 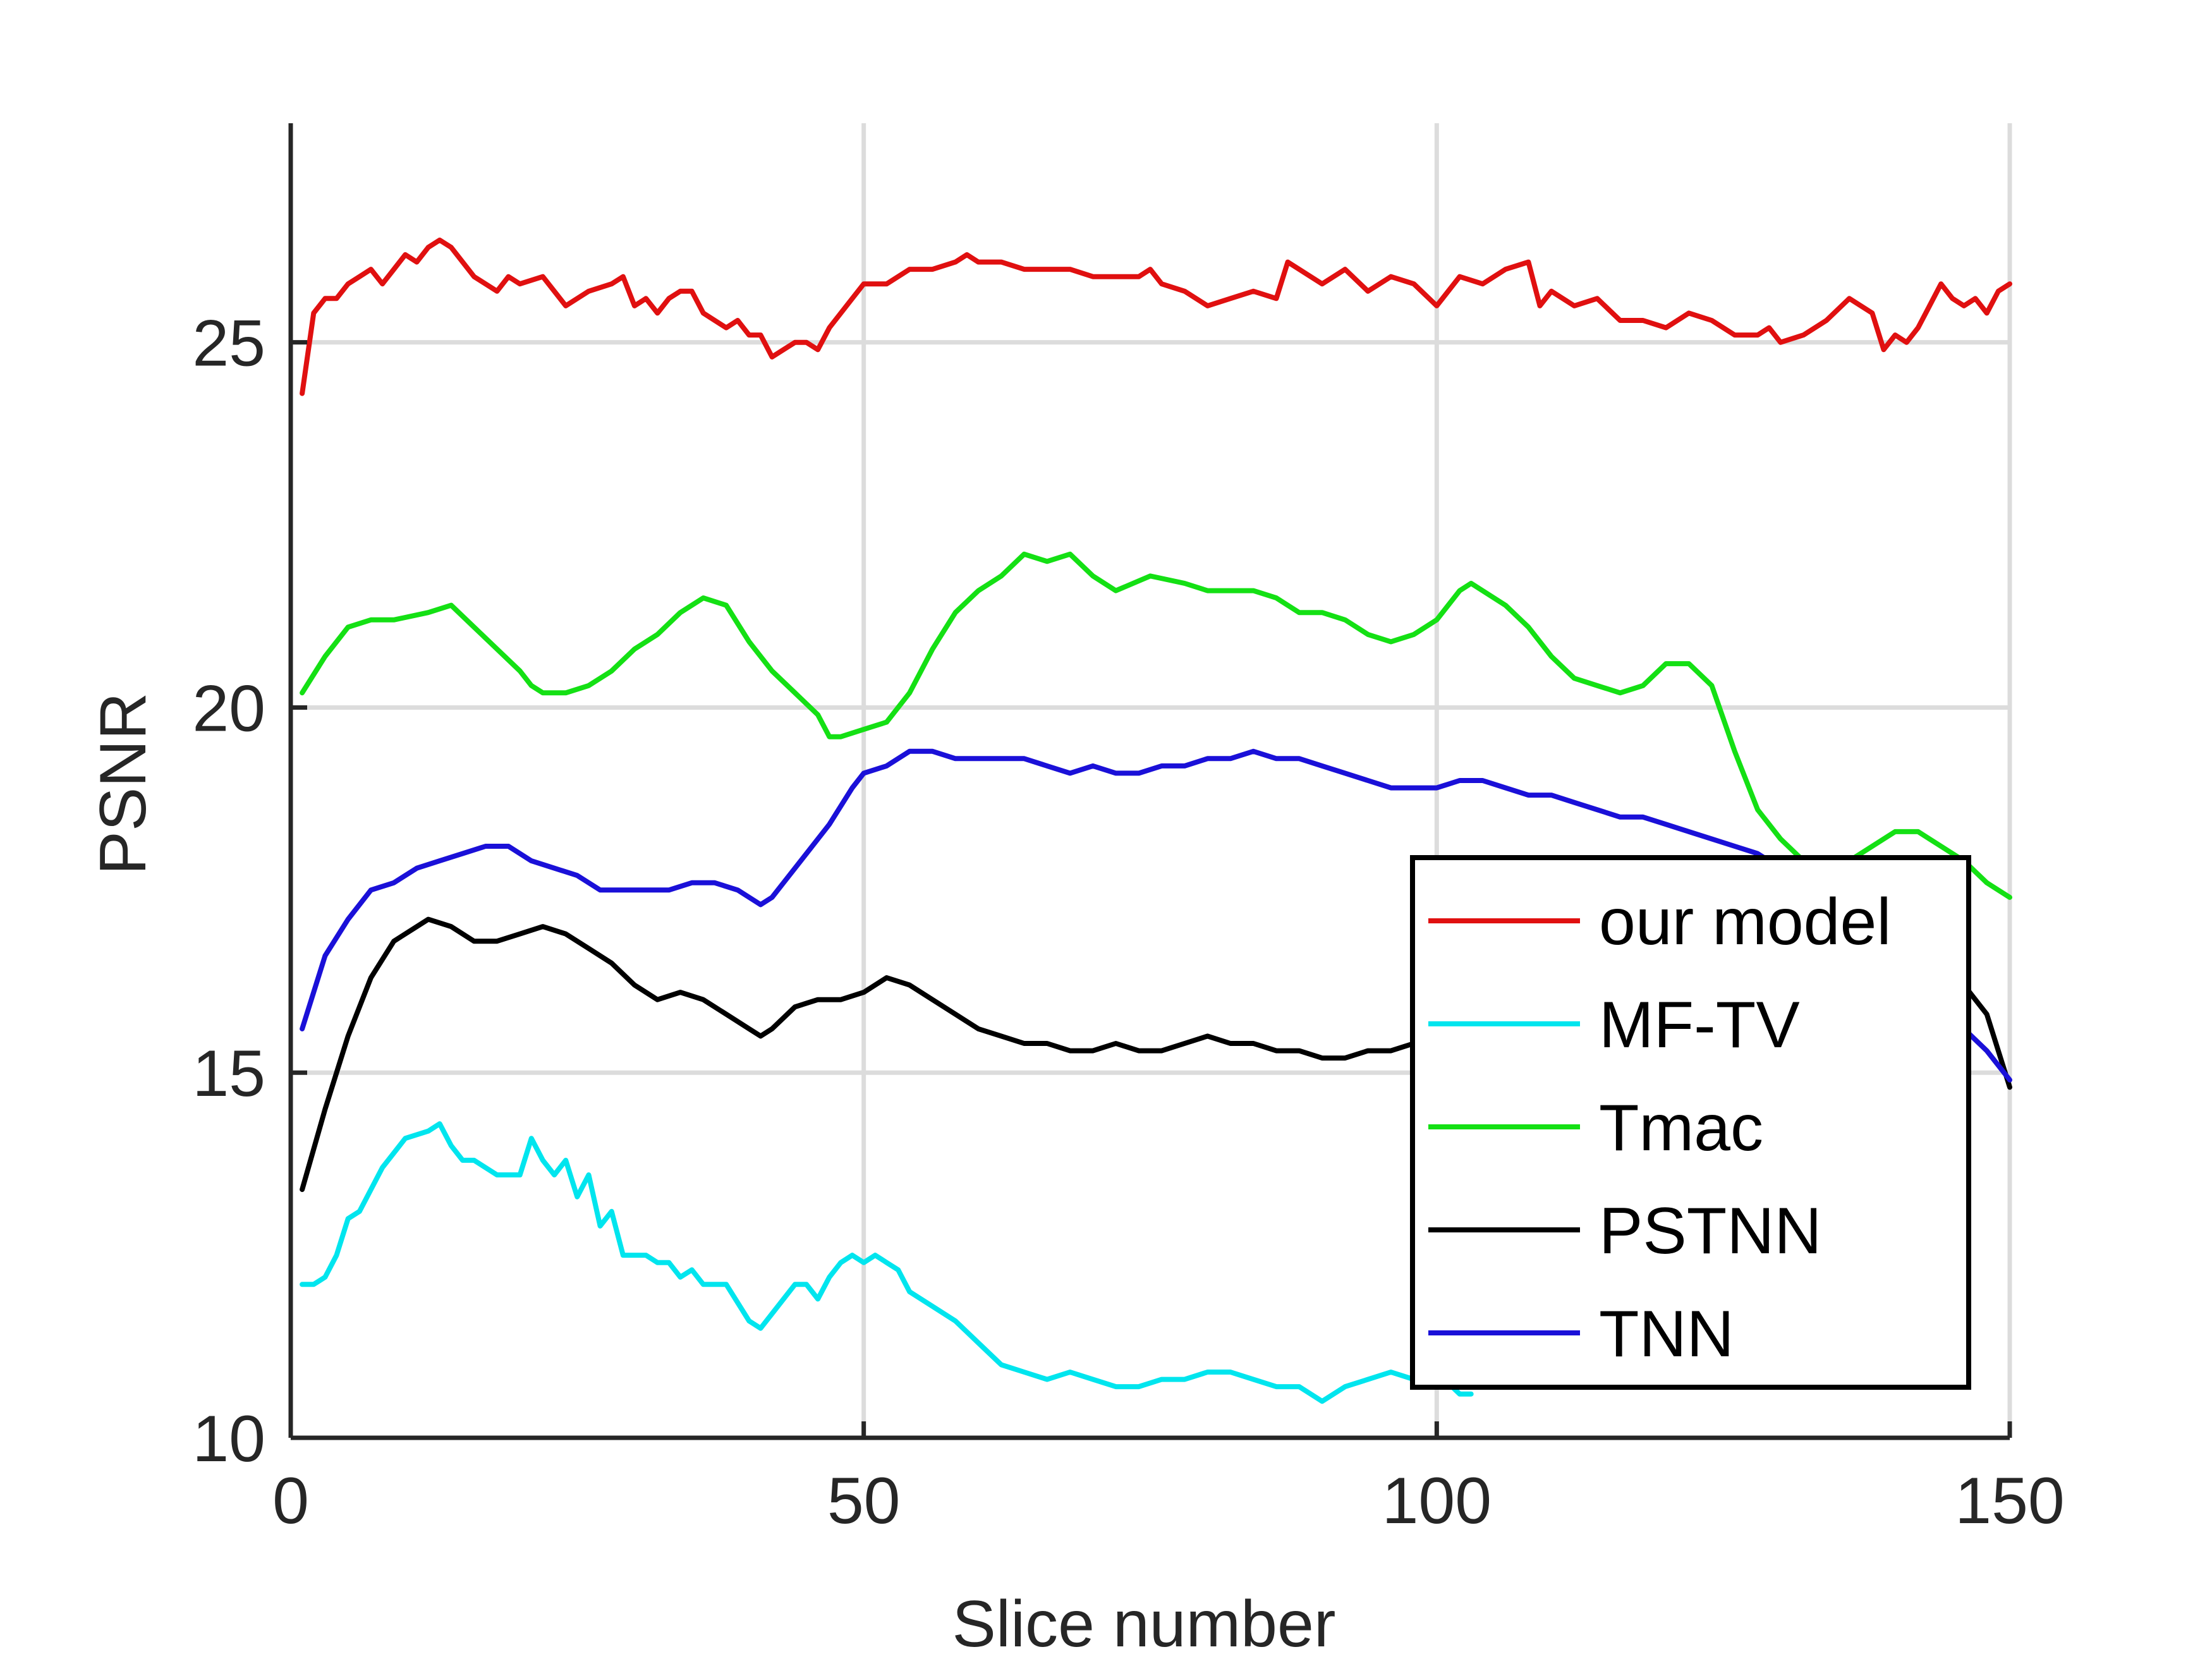 What do you see at coordinates (229, 1439) in the screenshot?
I see `y-tick-label-10: 10` at bounding box center [229, 1439].